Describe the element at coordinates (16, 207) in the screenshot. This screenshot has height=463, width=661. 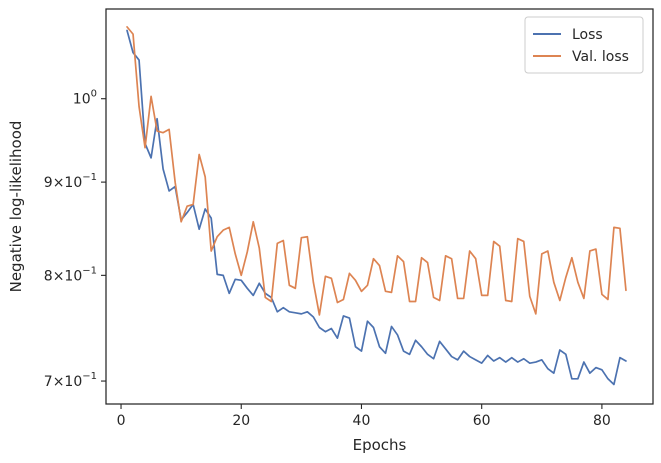
I see `y-axis-label: Negative log-likelihood` at that location.